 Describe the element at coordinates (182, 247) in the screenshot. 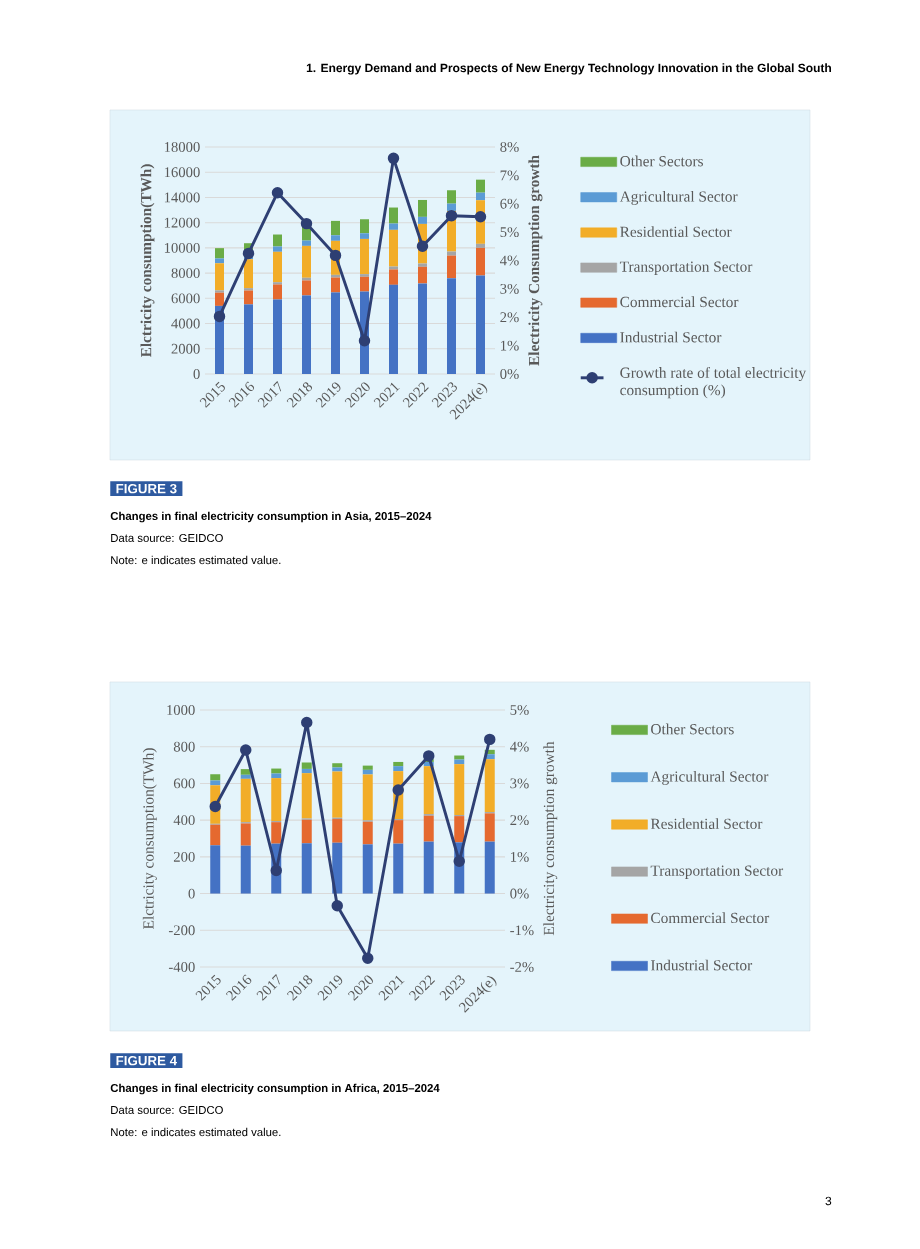

I see `y-tick-label: 10000` at that location.